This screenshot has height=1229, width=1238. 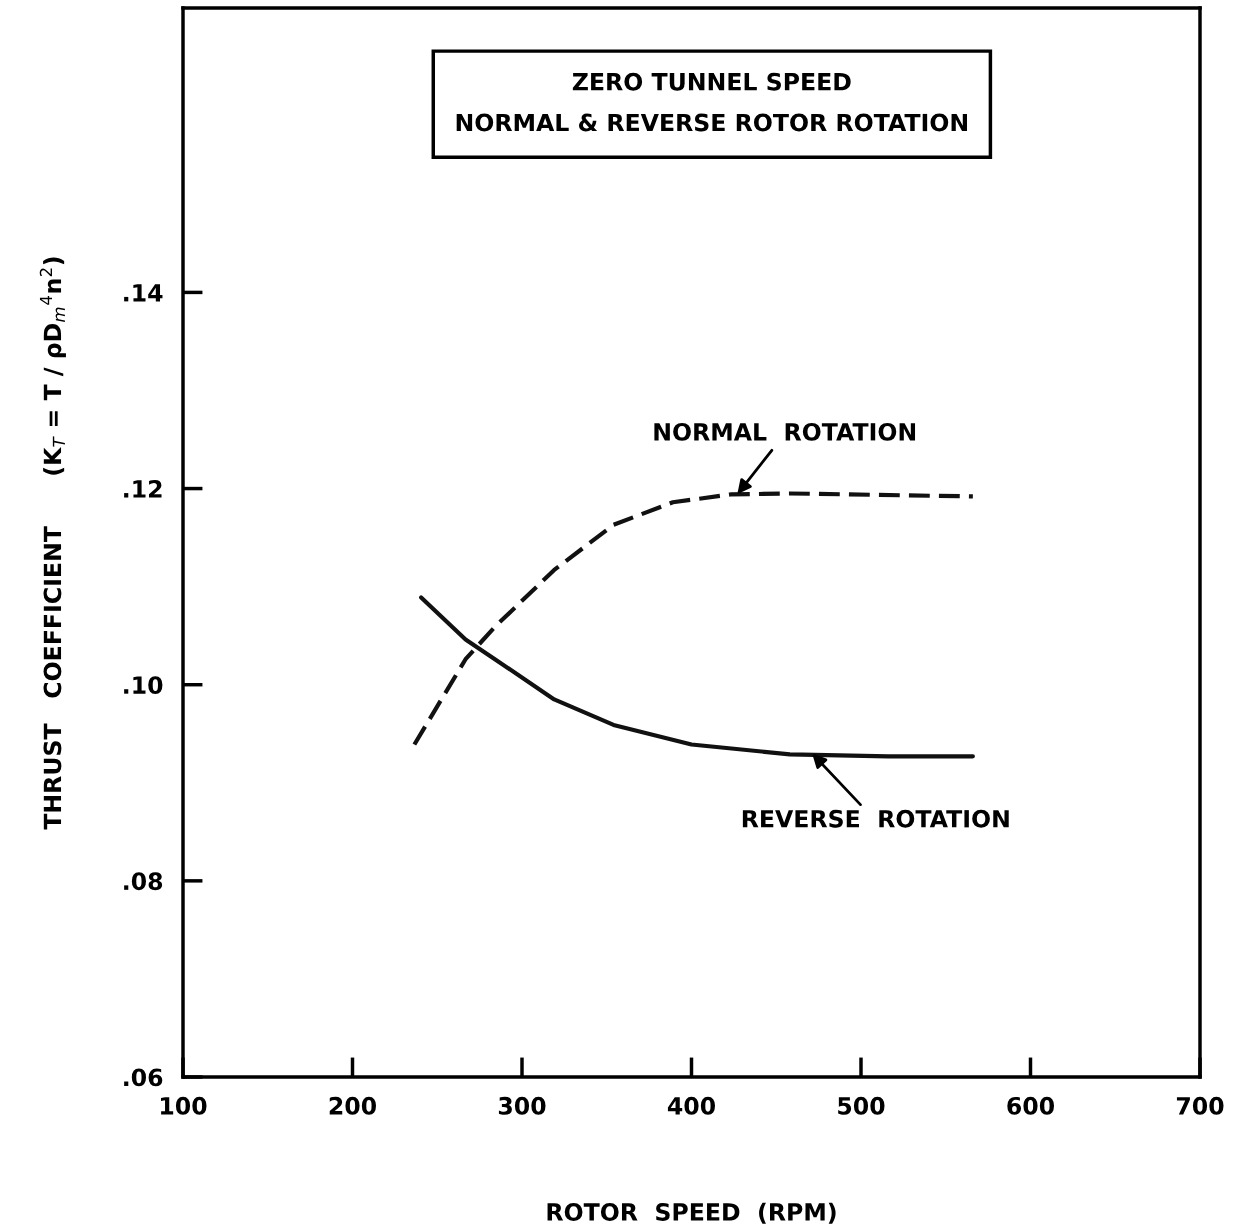 What do you see at coordinates (143, 1077) in the screenshot?
I see `y-tick-label: .06` at bounding box center [143, 1077].